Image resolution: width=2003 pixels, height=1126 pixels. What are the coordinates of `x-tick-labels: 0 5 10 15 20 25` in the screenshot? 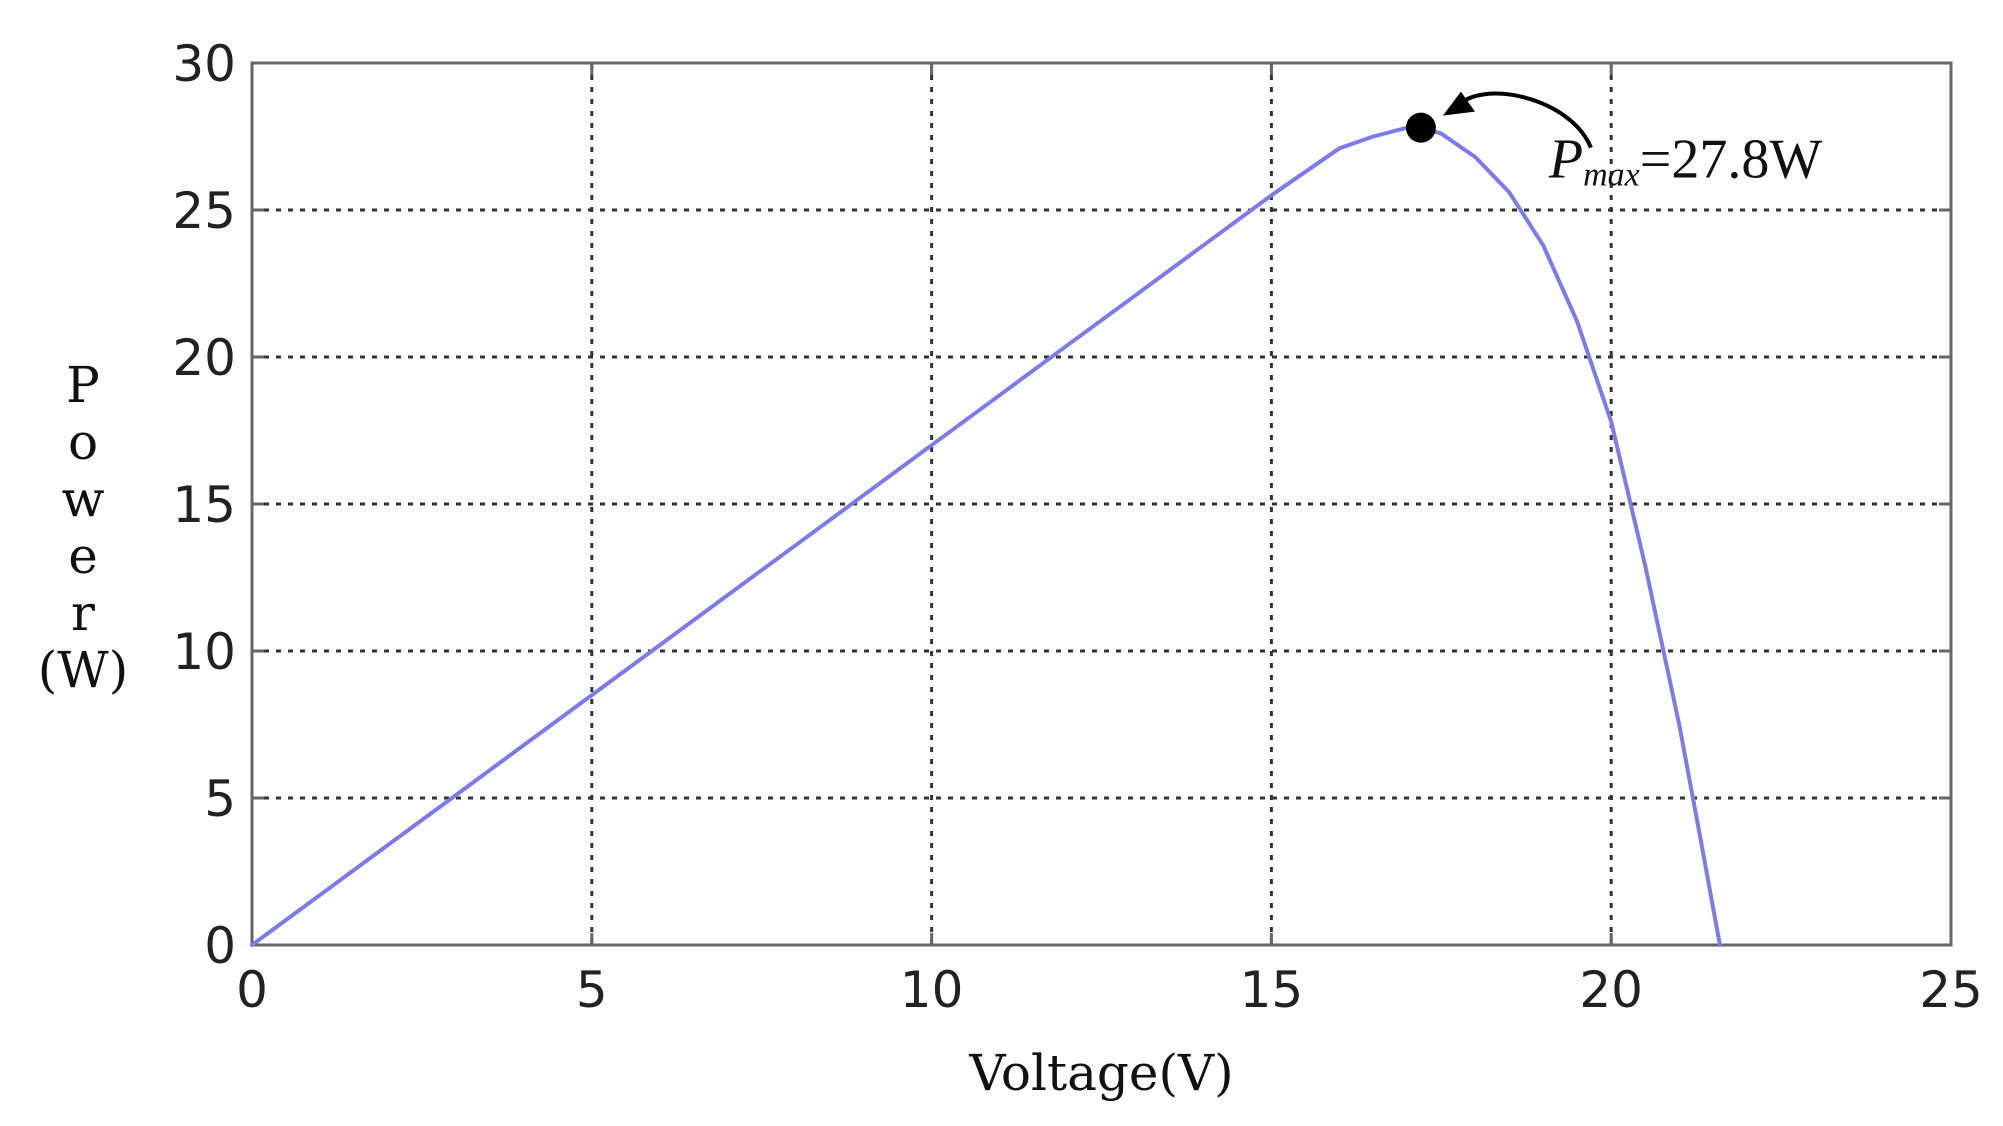 It's located at (1109, 990).